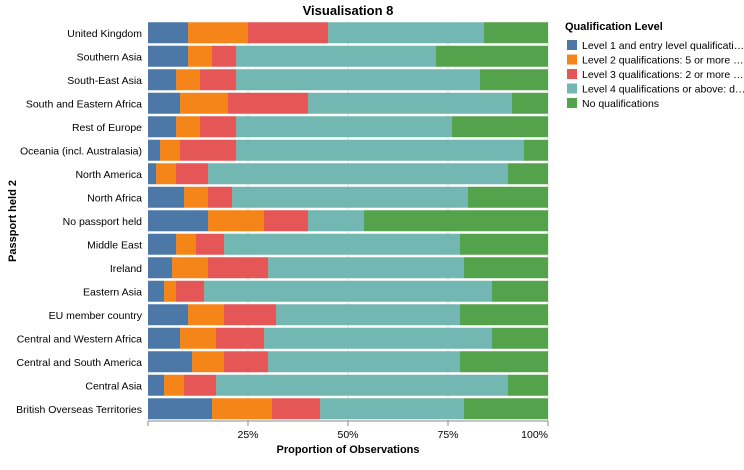  Describe the element at coordinates (614, 27) in the screenshot. I see `legend-title: Qualification Level` at that location.